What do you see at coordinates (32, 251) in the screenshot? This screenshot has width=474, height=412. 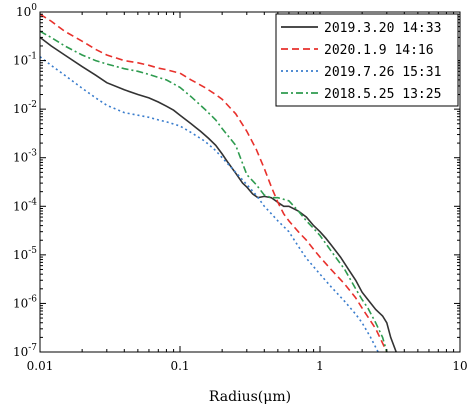 I see `y-tick-label-exponent: -5` at bounding box center [32, 251].